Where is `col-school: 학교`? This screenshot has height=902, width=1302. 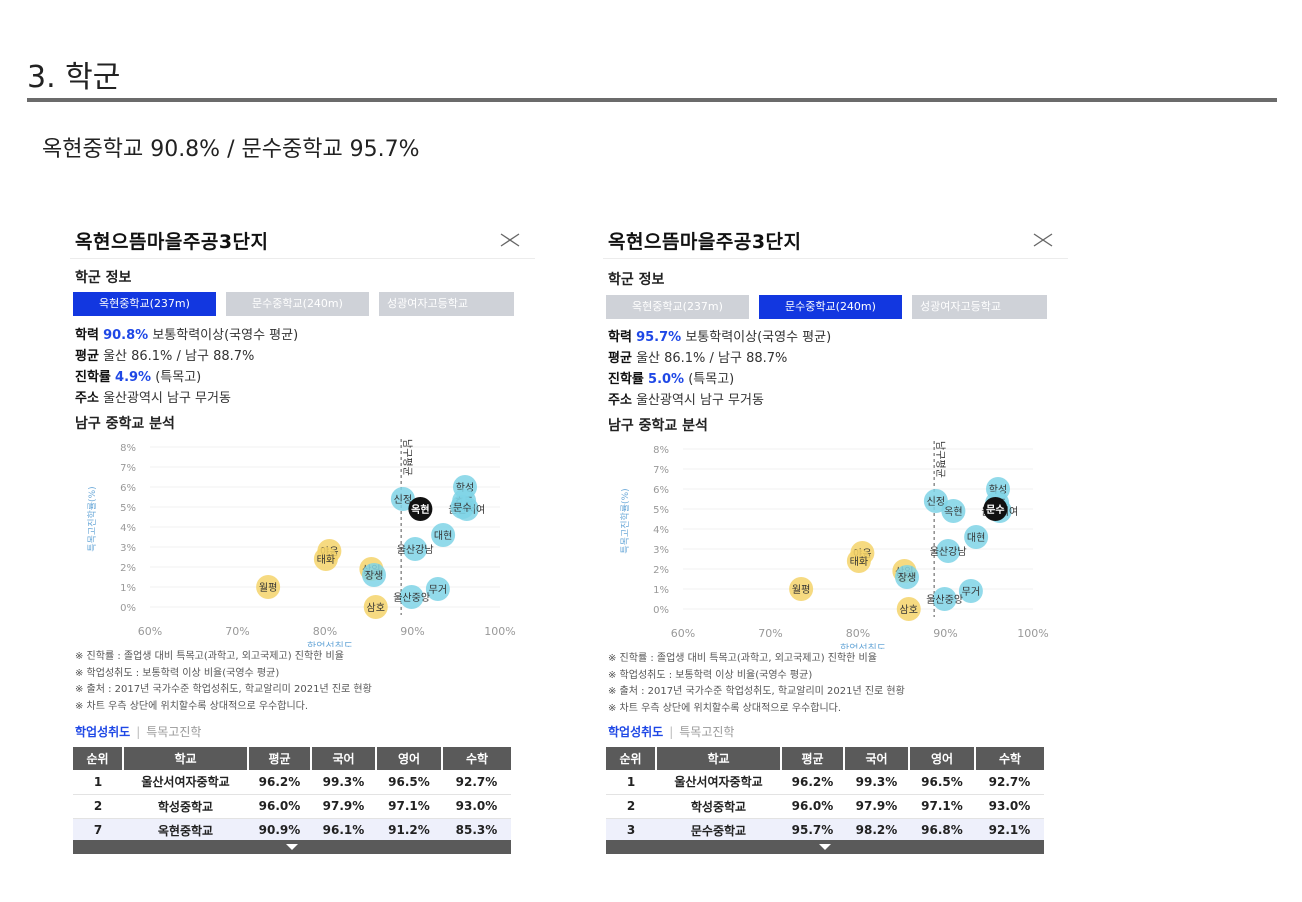
col-school: 학교 is located at coordinates (719, 758).